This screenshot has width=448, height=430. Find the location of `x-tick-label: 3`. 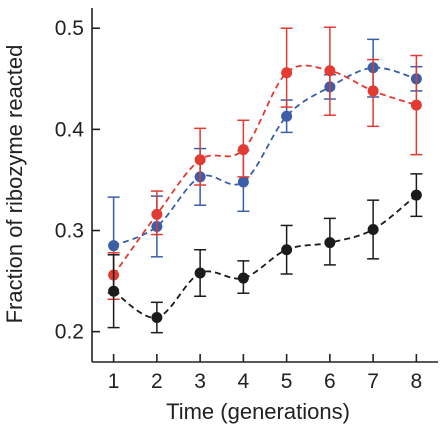

x-tick-label: 3 is located at coordinates (200, 381).